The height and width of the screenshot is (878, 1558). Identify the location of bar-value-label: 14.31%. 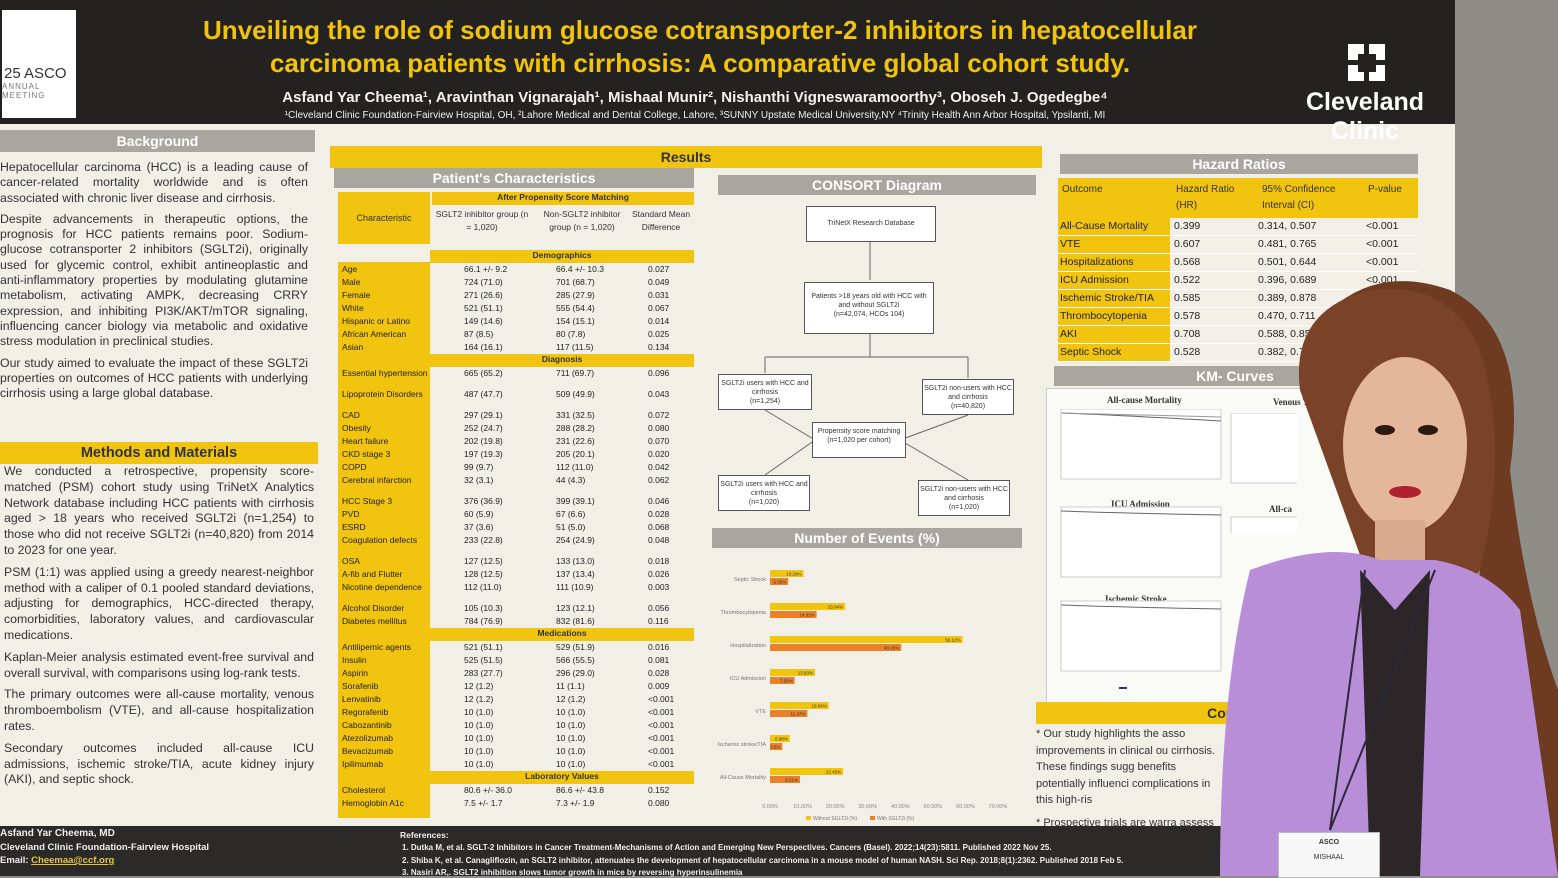
(806, 615).